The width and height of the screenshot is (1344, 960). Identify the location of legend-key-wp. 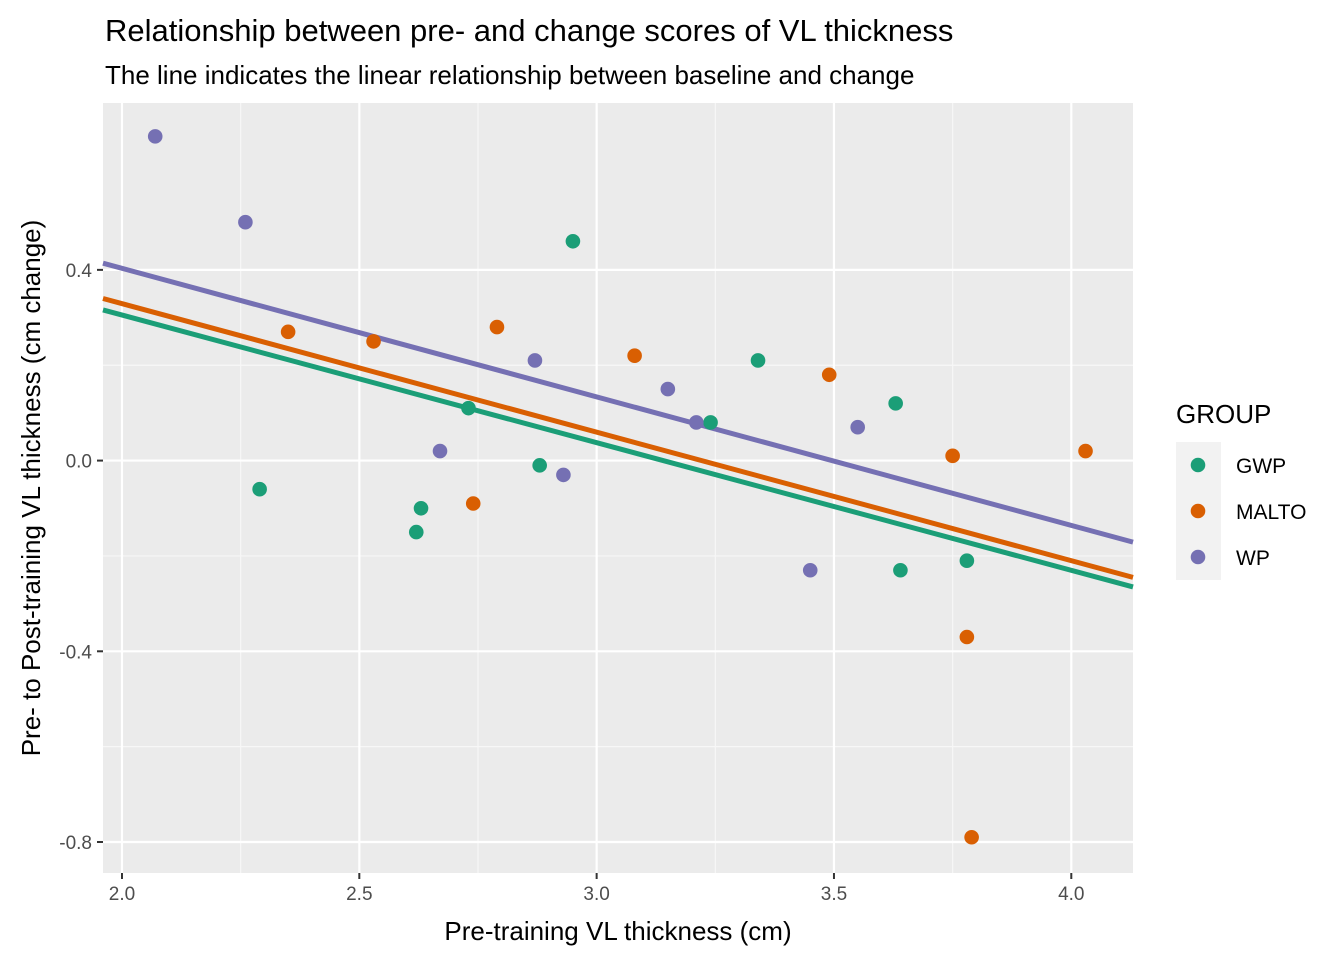
(1198, 557).